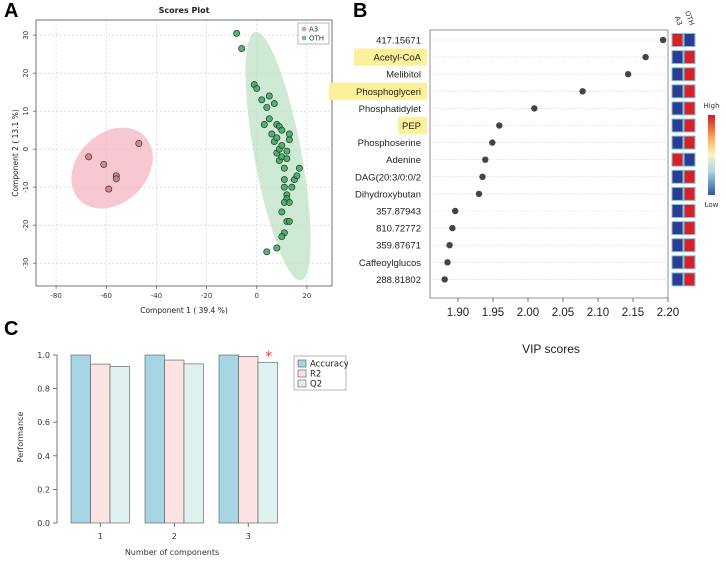 The width and height of the screenshot is (726, 561). What do you see at coordinates (388, 92) in the screenshot?
I see `feature-label: Phosphoglyceri` at bounding box center [388, 92].